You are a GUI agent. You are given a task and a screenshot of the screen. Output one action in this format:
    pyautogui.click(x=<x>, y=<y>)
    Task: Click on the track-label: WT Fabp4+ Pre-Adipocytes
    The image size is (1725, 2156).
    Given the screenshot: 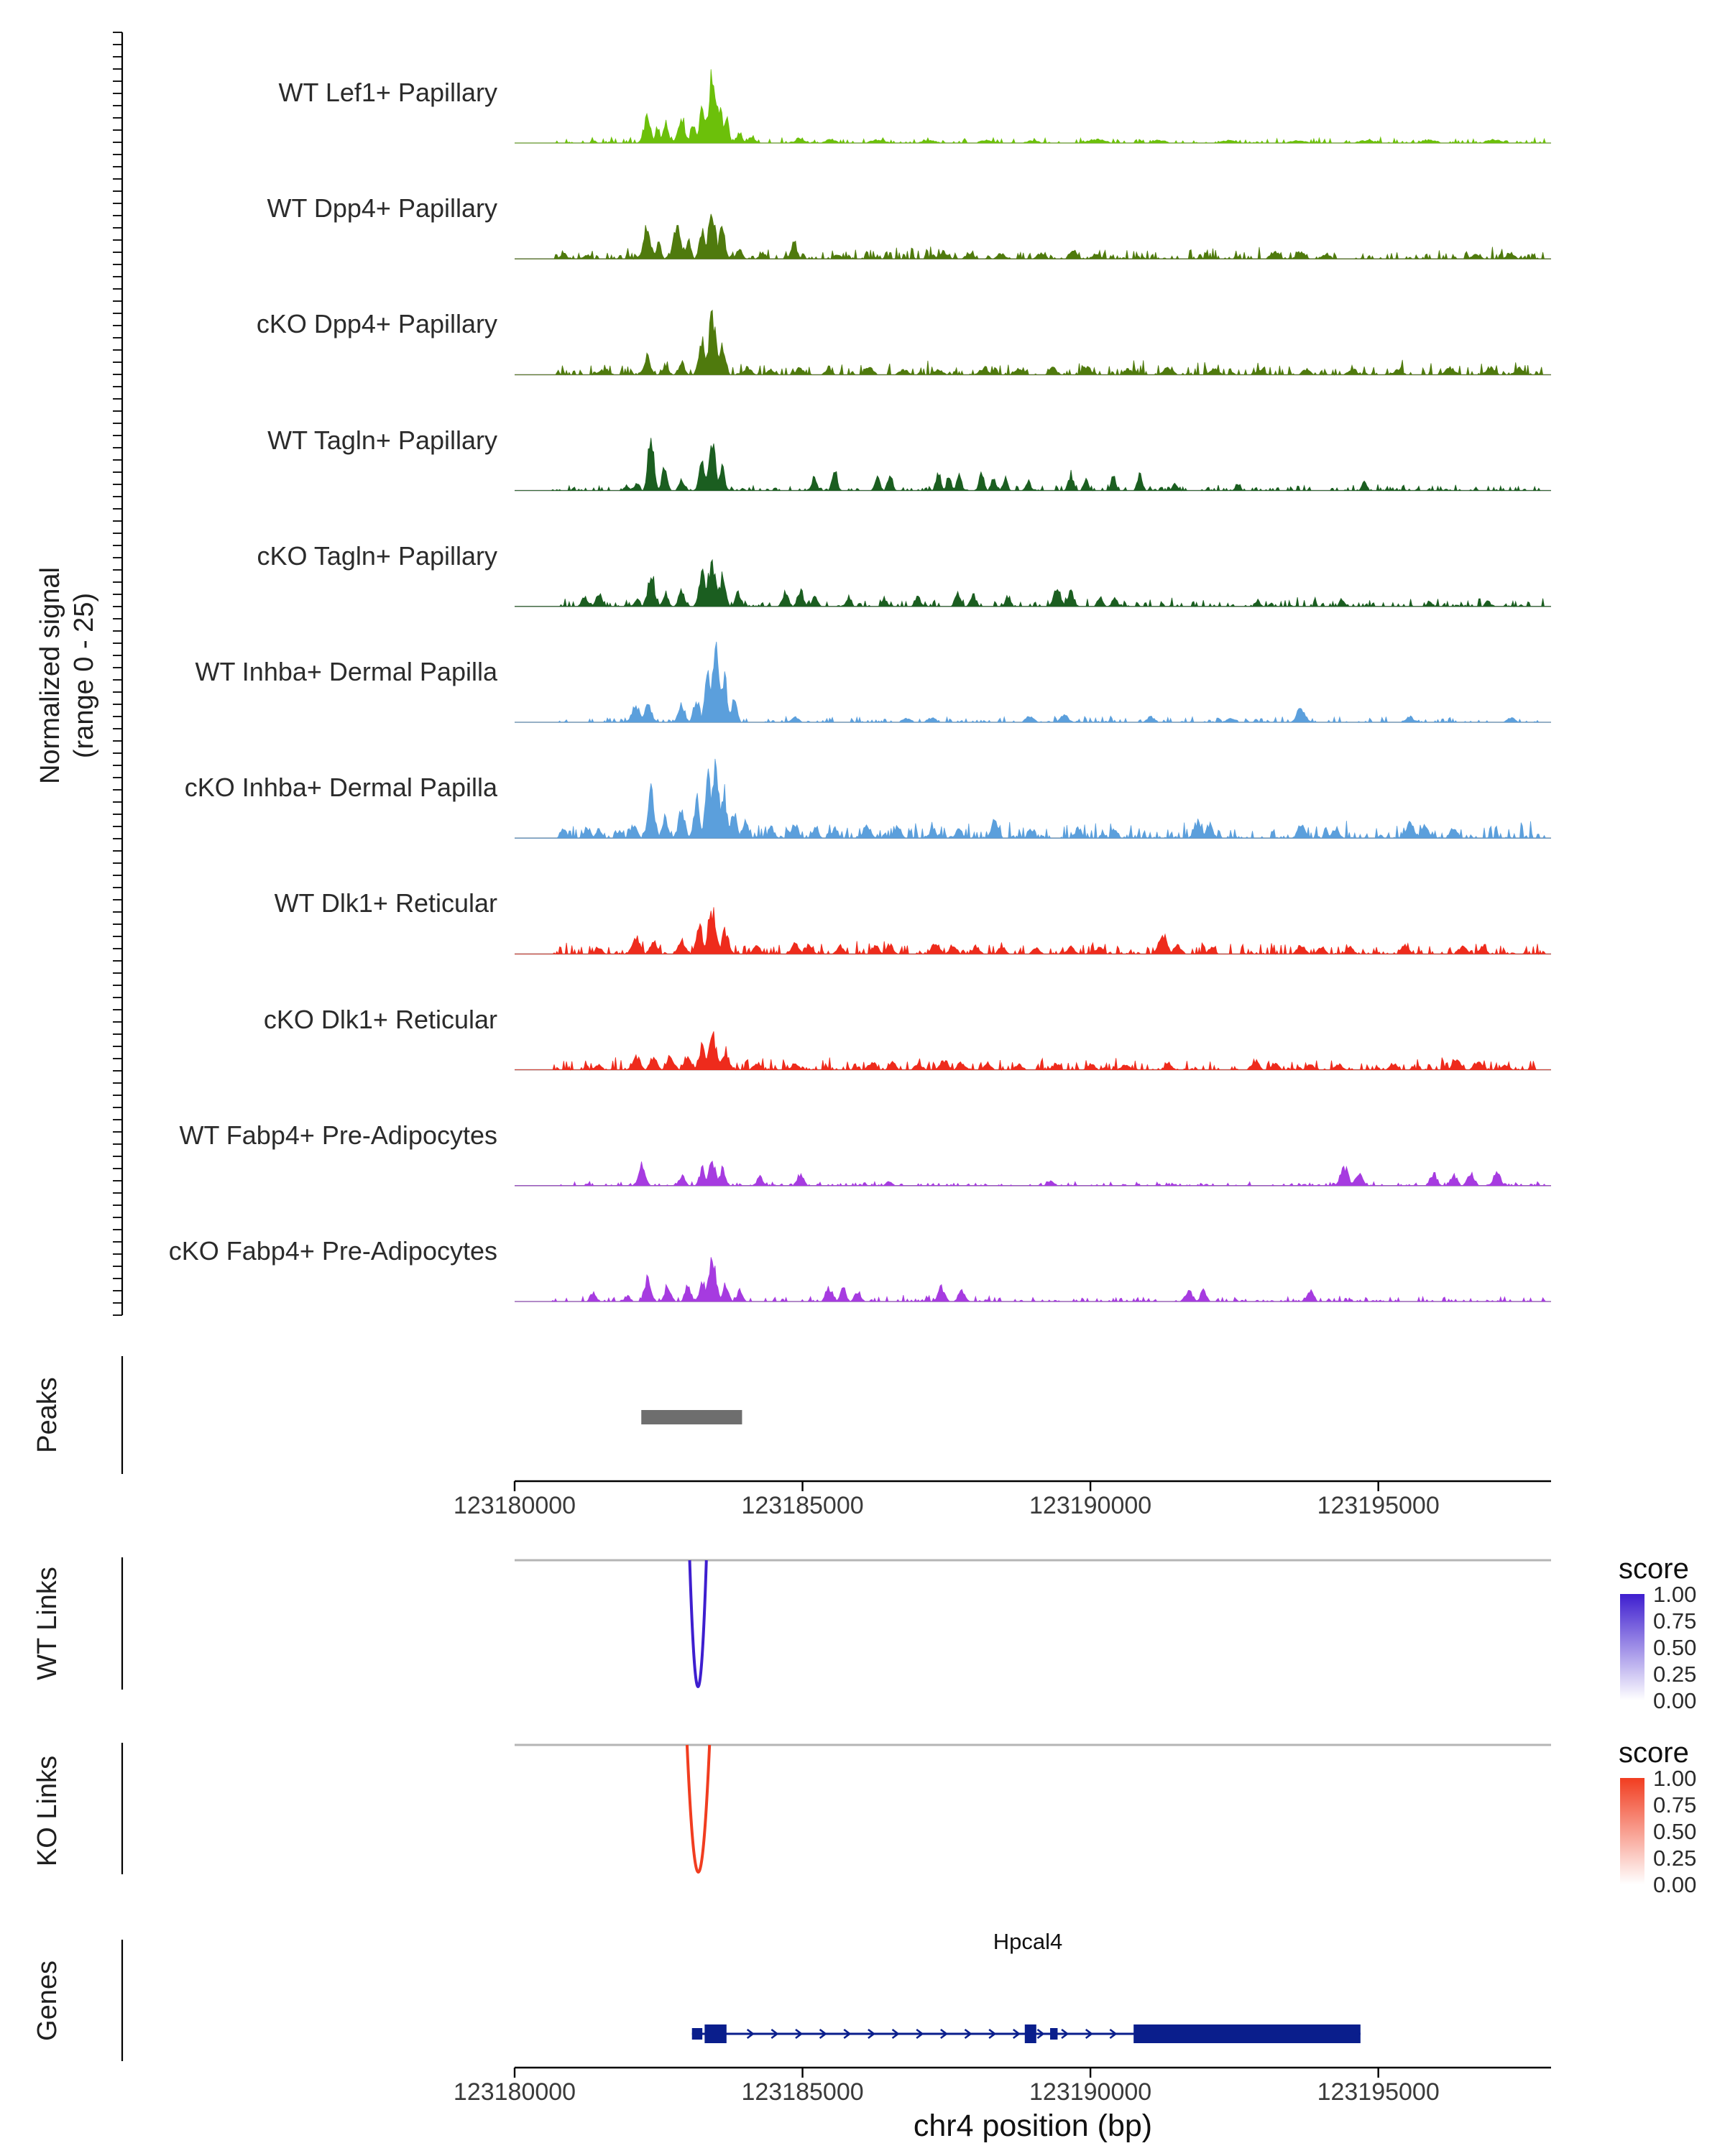 What is the action you would take?
    pyautogui.click(x=338, y=1135)
    